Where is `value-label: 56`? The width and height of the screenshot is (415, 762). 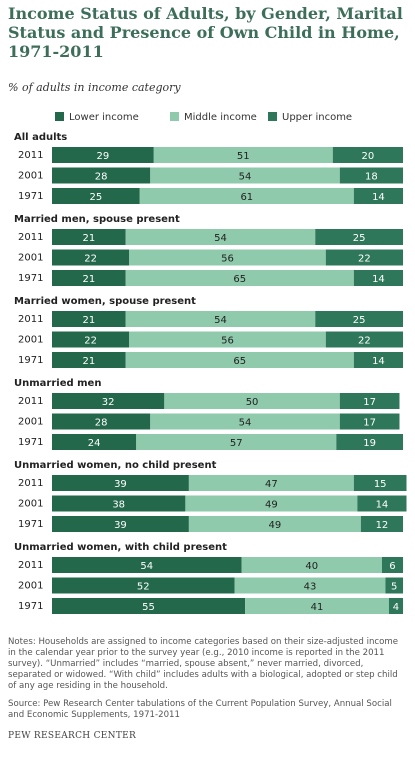 value-label: 56 is located at coordinates (227, 341).